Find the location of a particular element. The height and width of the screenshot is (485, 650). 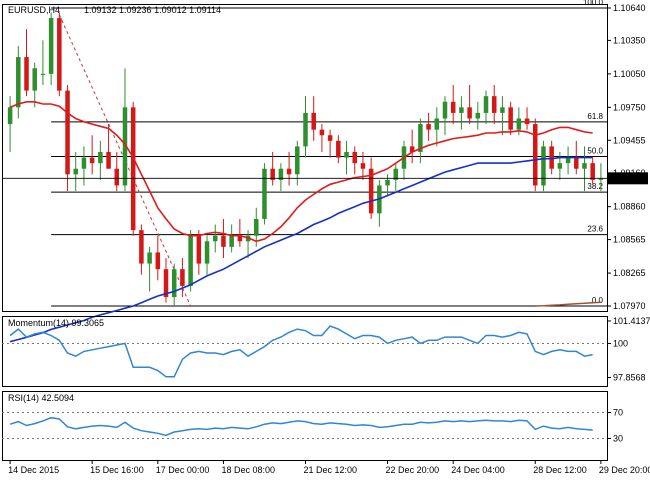

fib-label: 23.6 is located at coordinates (595, 229).